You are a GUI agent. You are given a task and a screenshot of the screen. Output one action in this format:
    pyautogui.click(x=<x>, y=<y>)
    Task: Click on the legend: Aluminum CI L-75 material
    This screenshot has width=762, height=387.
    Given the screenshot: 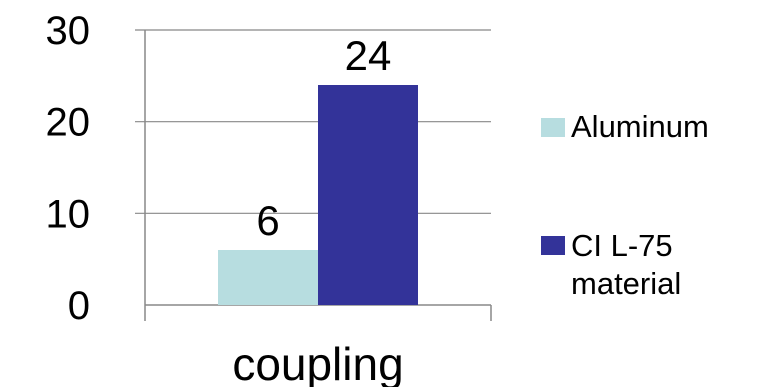 What is the action you would take?
    pyautogui.click(x=625, y=205)
    